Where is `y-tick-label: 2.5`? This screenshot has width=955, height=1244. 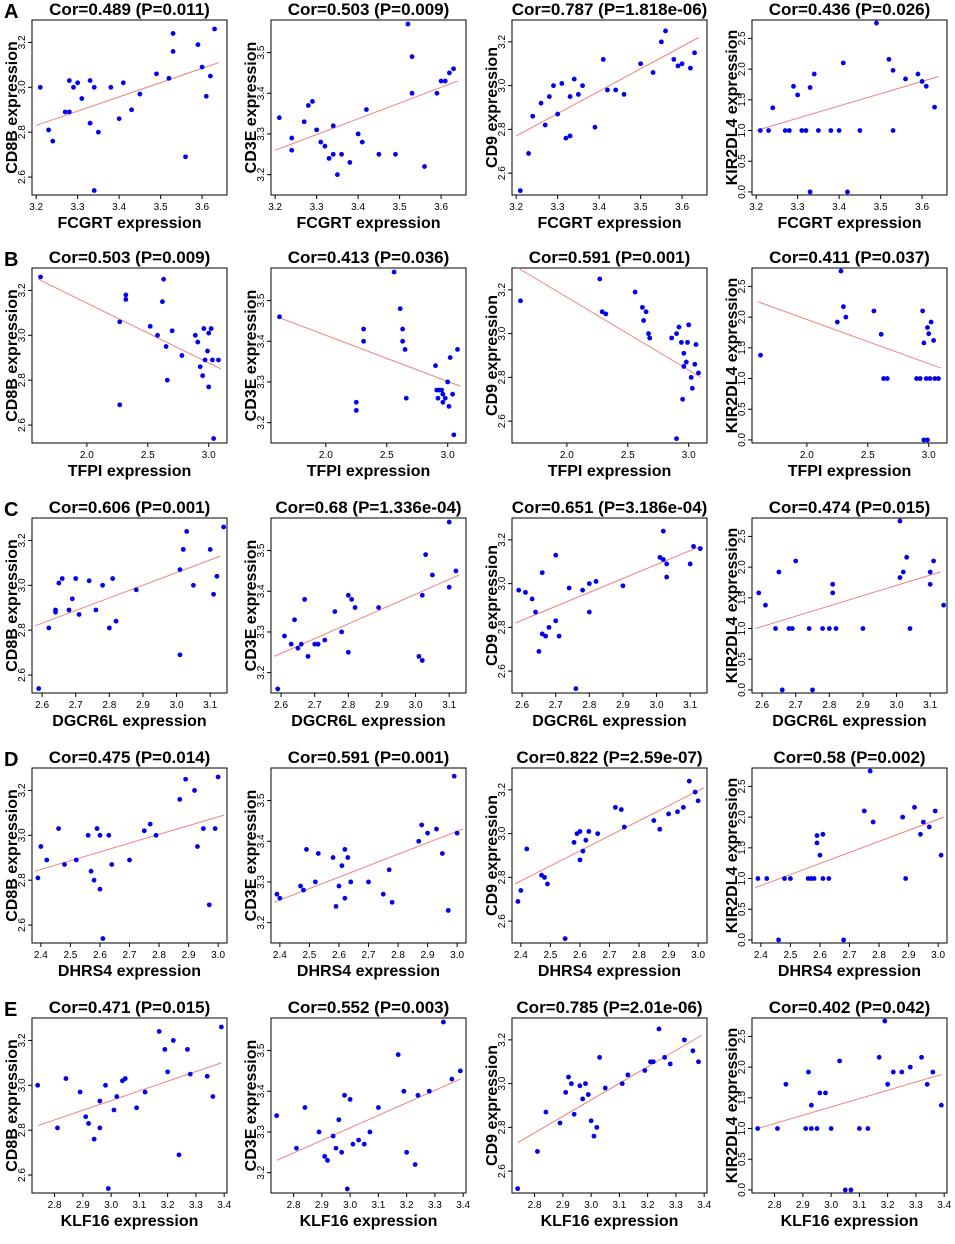
y-tick-label: 2.5 is located at coordinates (742, 1036).